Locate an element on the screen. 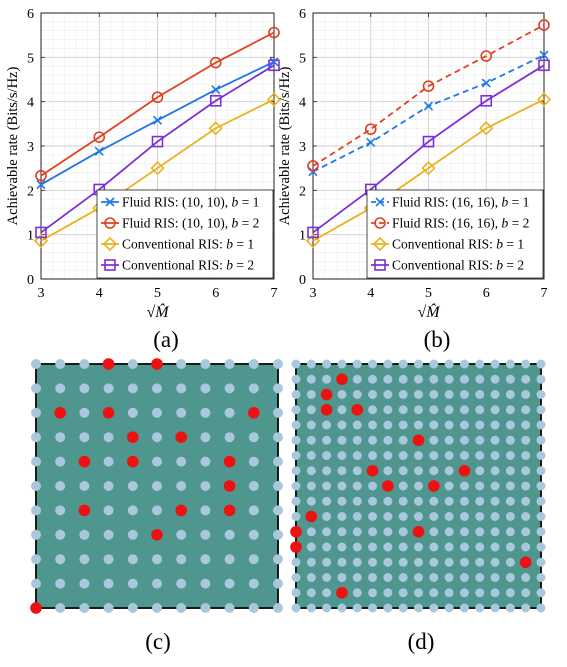  x-tick-label: 4 is located at coordinates (370, 293).